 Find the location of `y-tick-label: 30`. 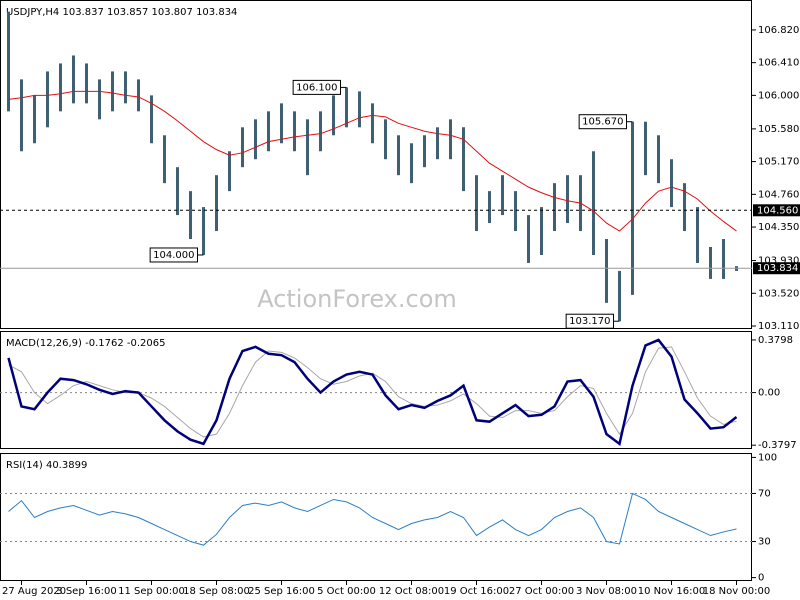

y-tick-label: 30 is located at coordinates (764, 542).